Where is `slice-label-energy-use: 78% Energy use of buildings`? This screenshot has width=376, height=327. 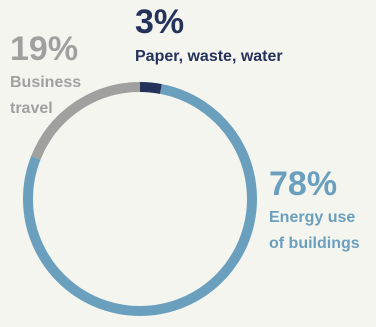
slice-label-energy-use: 78% Energy use of buildings is located at coordinates (314, 212).